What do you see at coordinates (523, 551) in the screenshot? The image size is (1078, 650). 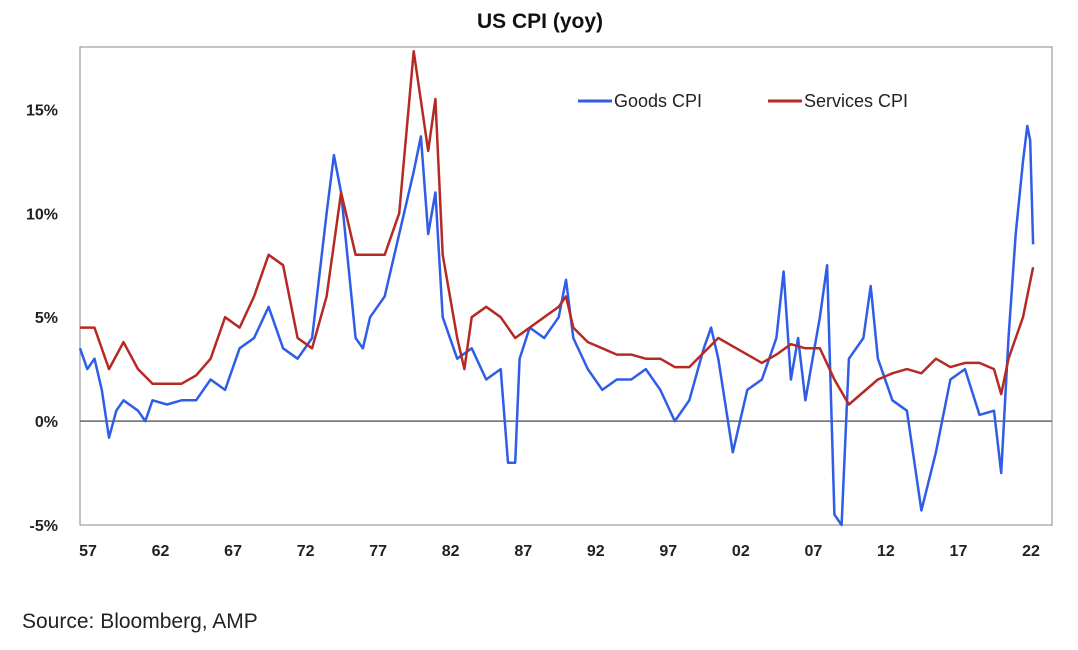 I see `x-tick-label: 87` at bounding box center [523, 551].